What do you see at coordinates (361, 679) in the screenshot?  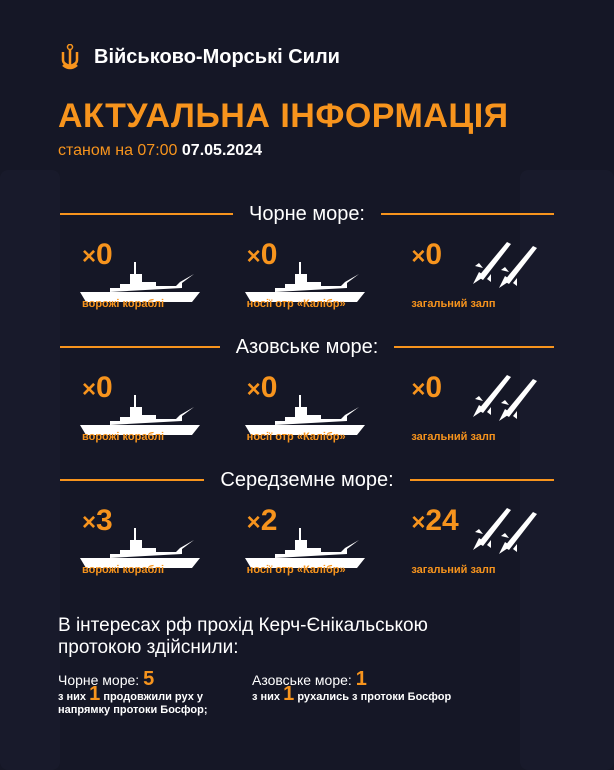 I see `stat-value: 1` at bounding box center [361, 679].